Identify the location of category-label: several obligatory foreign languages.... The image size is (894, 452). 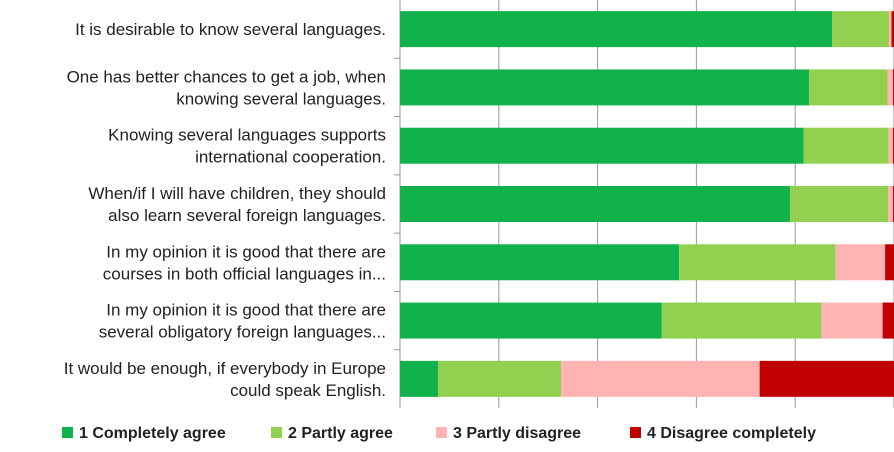
(242, 332).